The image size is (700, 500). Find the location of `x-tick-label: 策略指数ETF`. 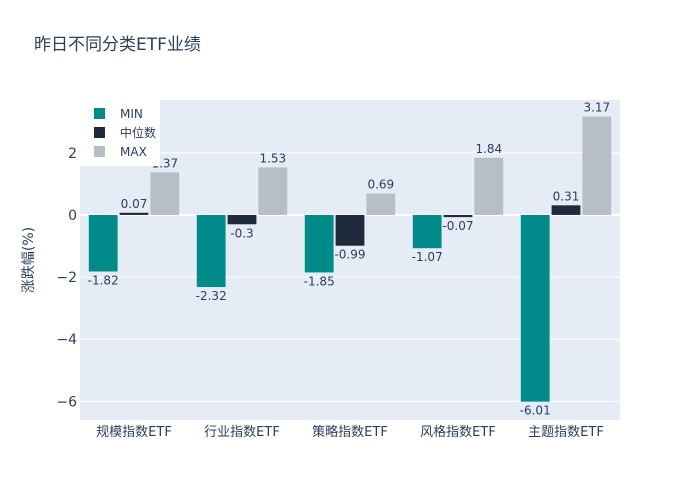

x-tick-label: 策略指数ETF is located at coordinates (350, 432).